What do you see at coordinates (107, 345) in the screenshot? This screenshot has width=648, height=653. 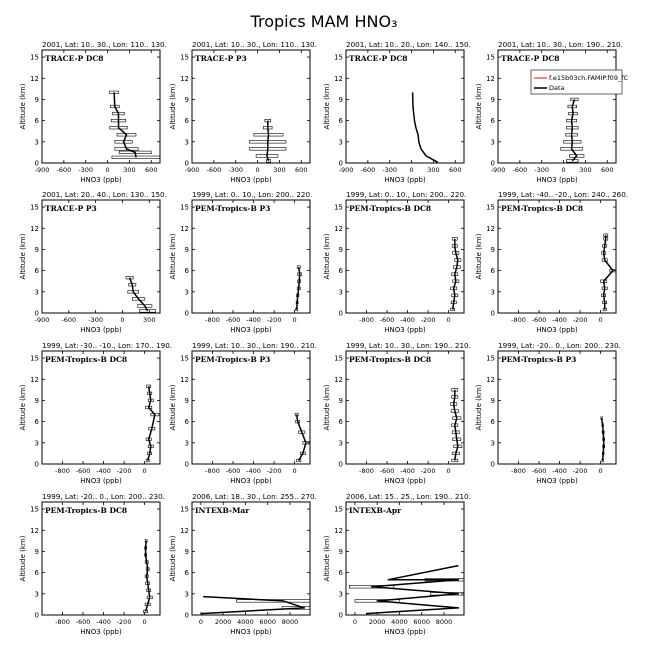 I see `panel-header: 1999, Lat: -30.. -10., Lon: 170.. 190.` at bounding box center [107, 345].